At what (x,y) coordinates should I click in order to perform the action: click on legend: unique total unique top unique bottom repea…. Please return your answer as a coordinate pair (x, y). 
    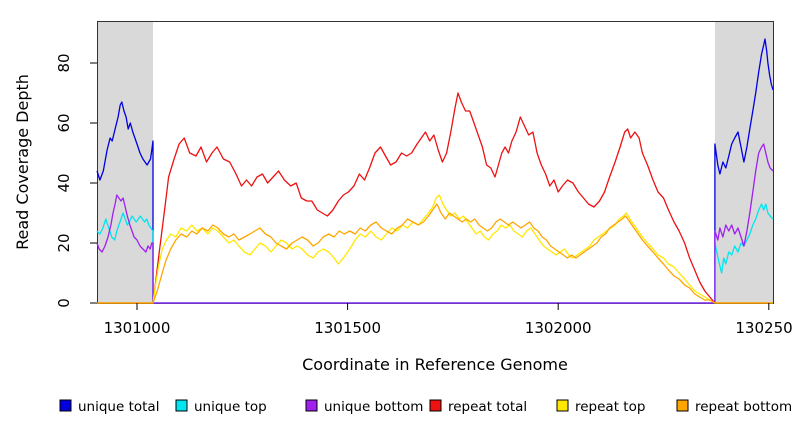
    Looking at the image, I should click on (425, 407).